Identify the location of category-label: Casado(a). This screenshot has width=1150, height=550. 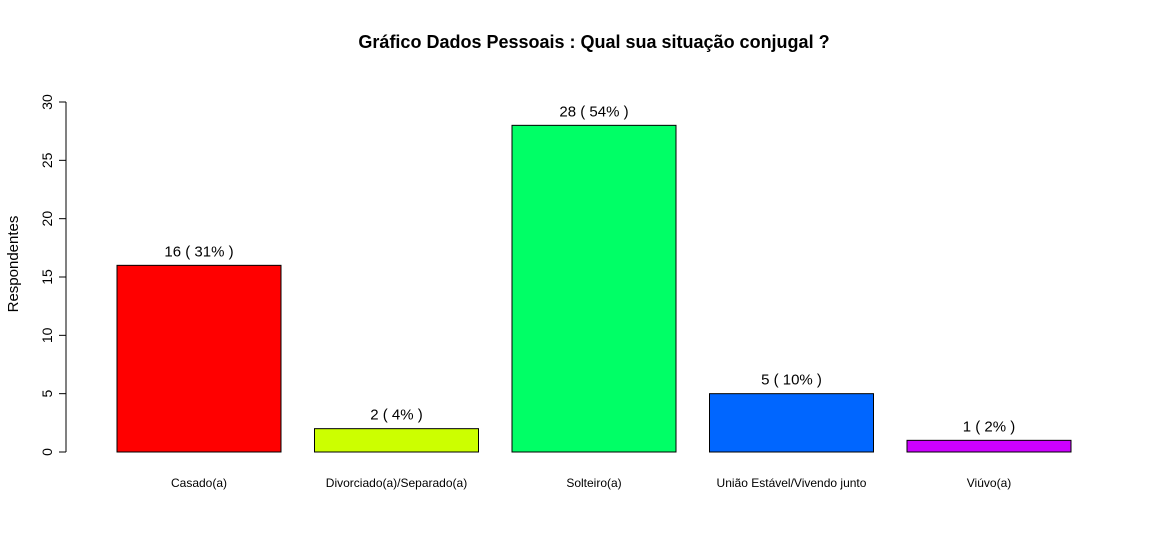
(199, 483).